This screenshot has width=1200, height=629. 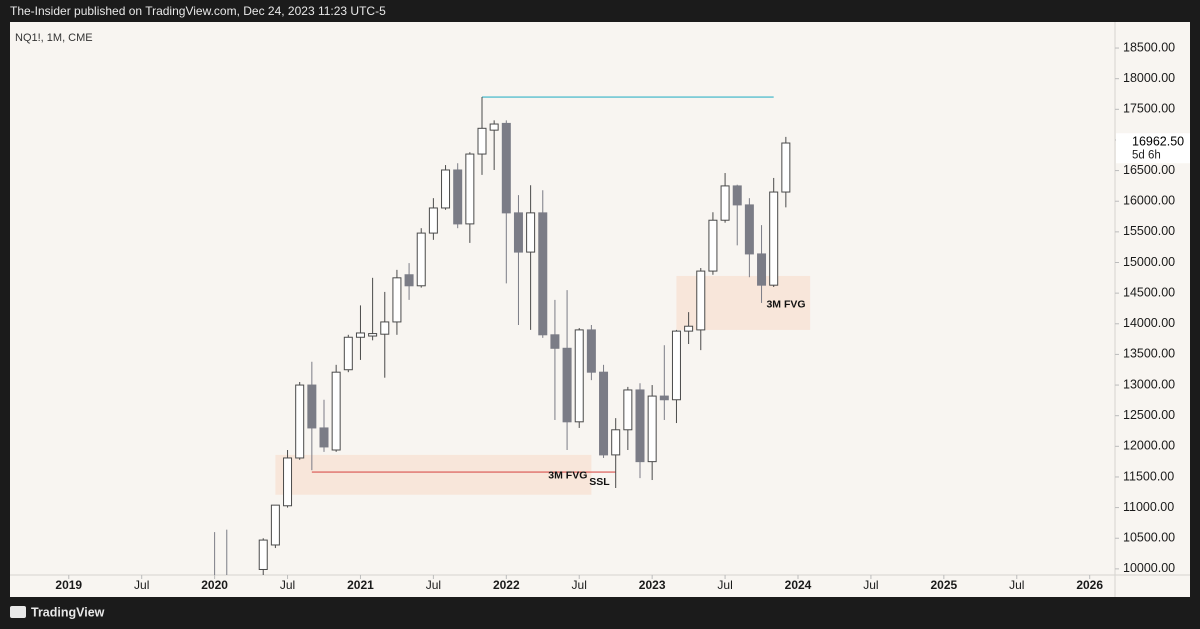 I want to click on y-tick-label: 12500.00, so click(x=1149, y=415).